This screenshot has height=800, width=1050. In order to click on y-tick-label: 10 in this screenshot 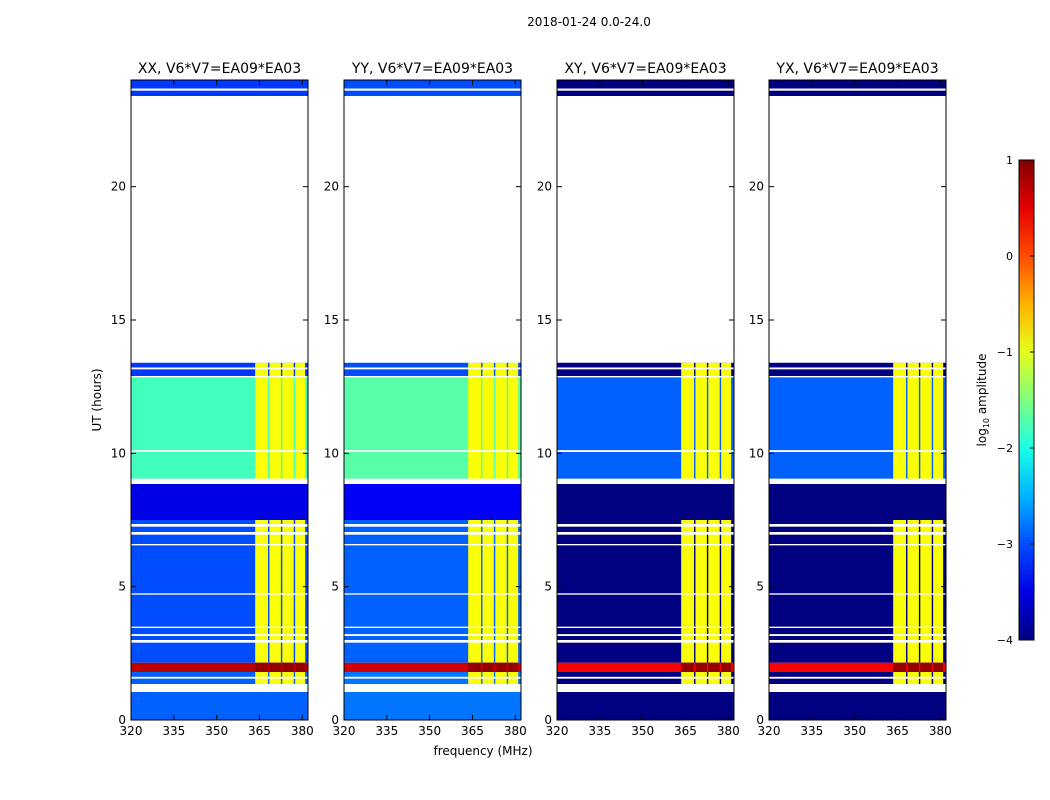, I will do `click(756, 453)`.